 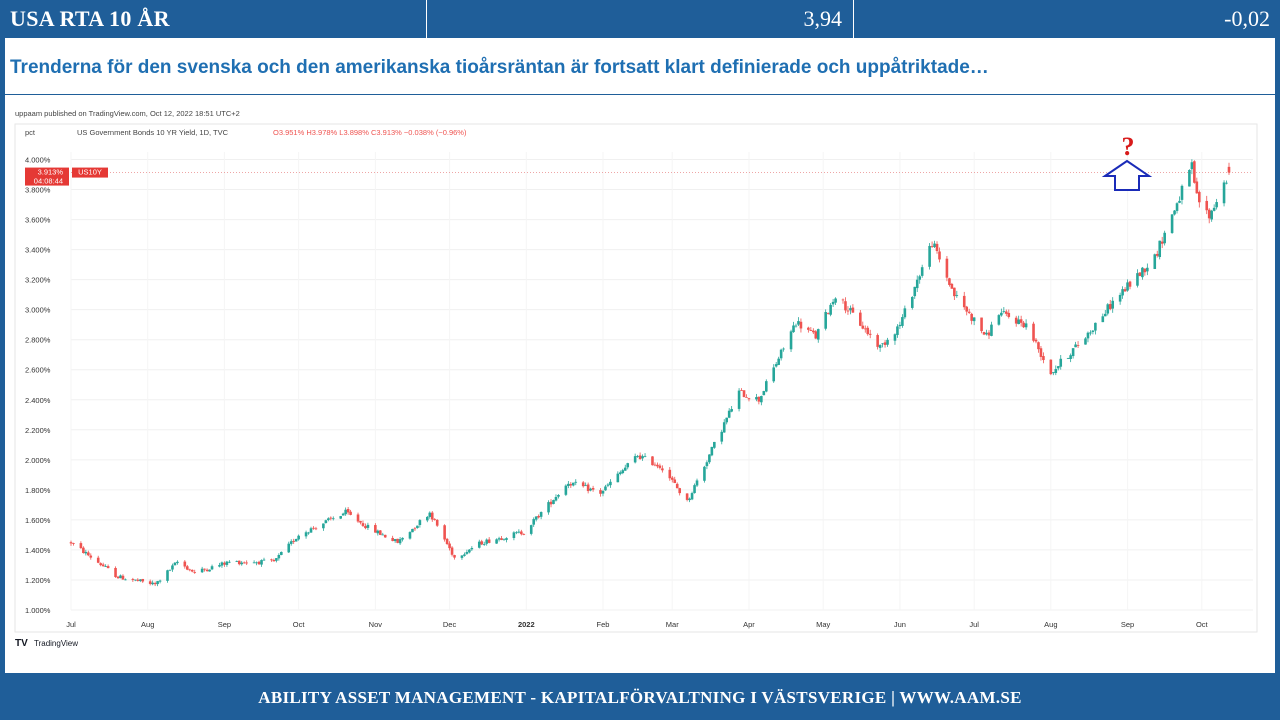 I want to click on y-tick-label: 2.600%, so click(x=38, y=370).